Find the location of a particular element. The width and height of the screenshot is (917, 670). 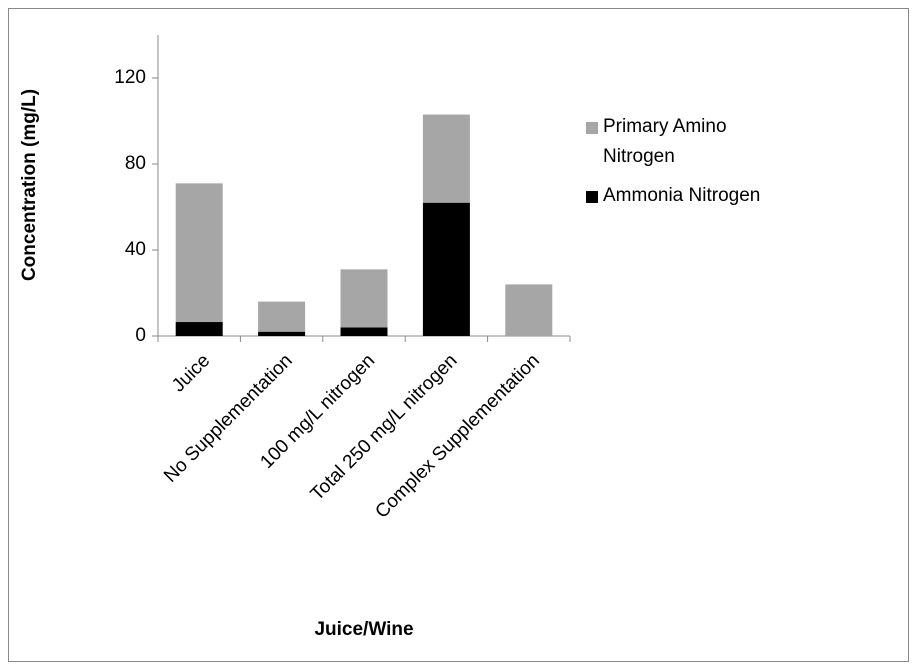

legend-item: Ammonia Nitrogen is located at coordinates (682, 195).